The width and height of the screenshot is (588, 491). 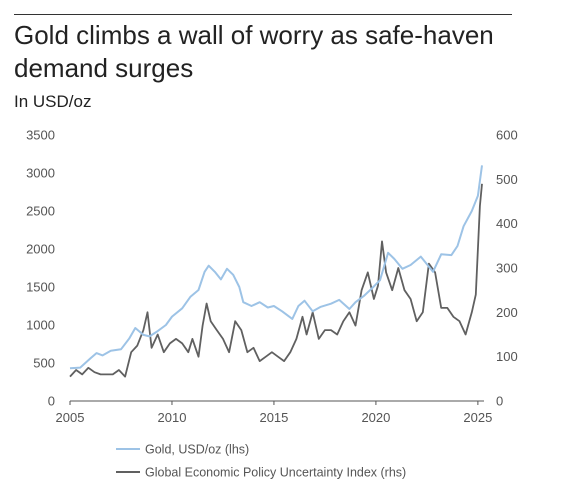 I want to click on x-axis-ticks: 2005 2010 2015 2020 2025, so click(x=274, y=413).